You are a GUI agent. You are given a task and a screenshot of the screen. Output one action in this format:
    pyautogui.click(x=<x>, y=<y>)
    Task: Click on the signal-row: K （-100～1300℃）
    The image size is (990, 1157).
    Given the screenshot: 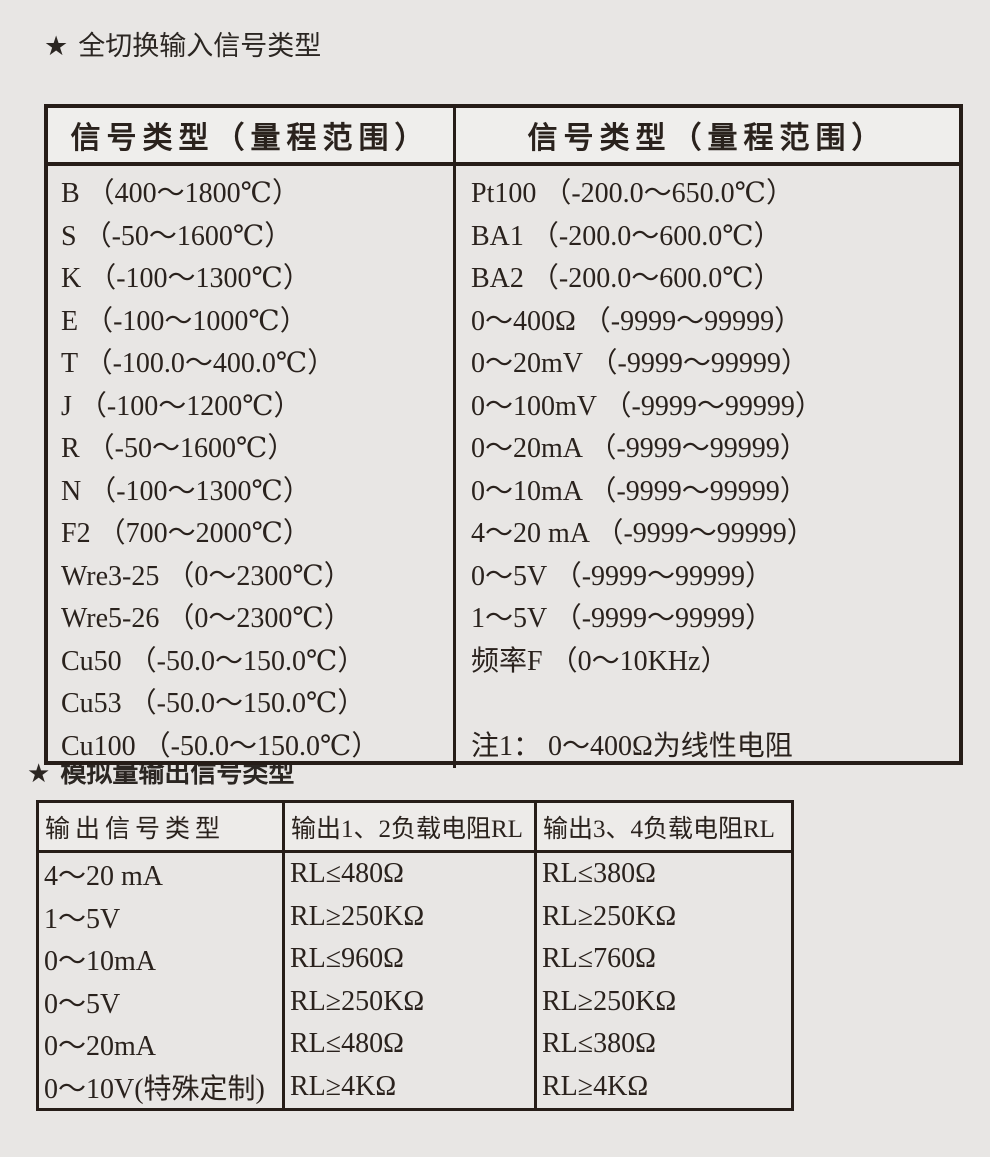 What is the action you would take?
    pyautogui.click(x=186, y=278)
    